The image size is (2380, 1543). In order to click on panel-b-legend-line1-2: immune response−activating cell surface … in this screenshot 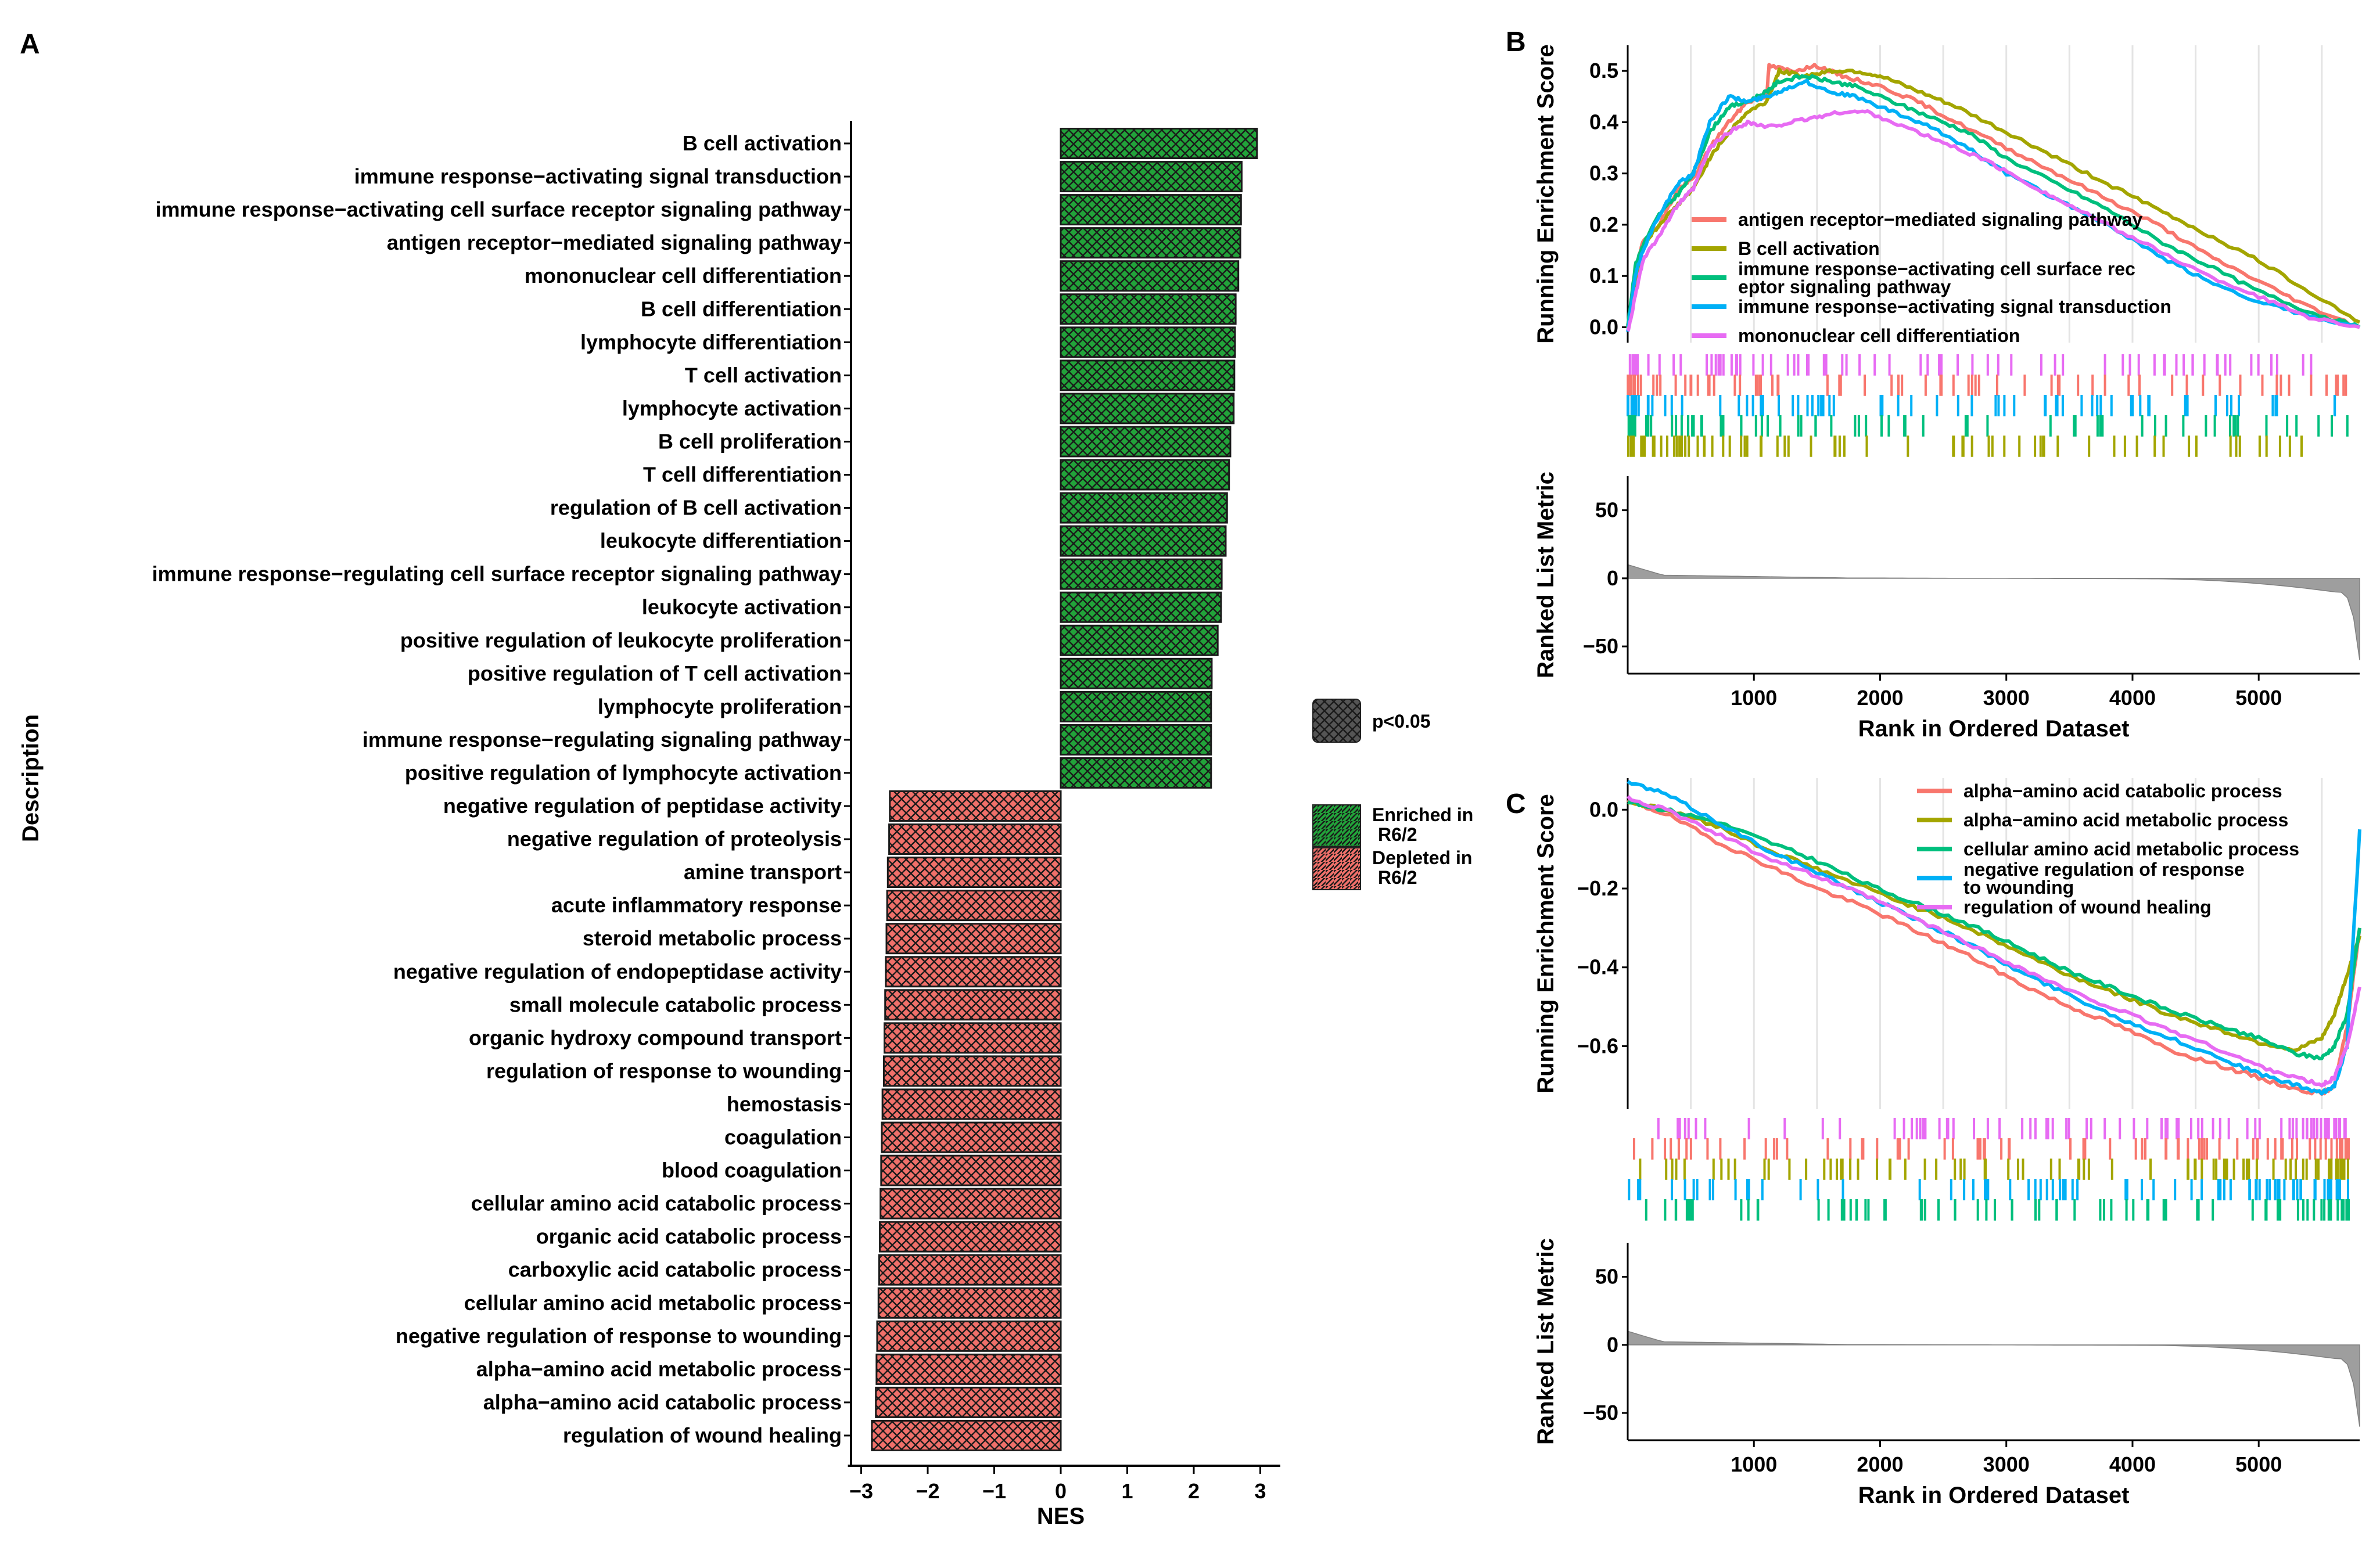, I will do `click(1937, 268)`.